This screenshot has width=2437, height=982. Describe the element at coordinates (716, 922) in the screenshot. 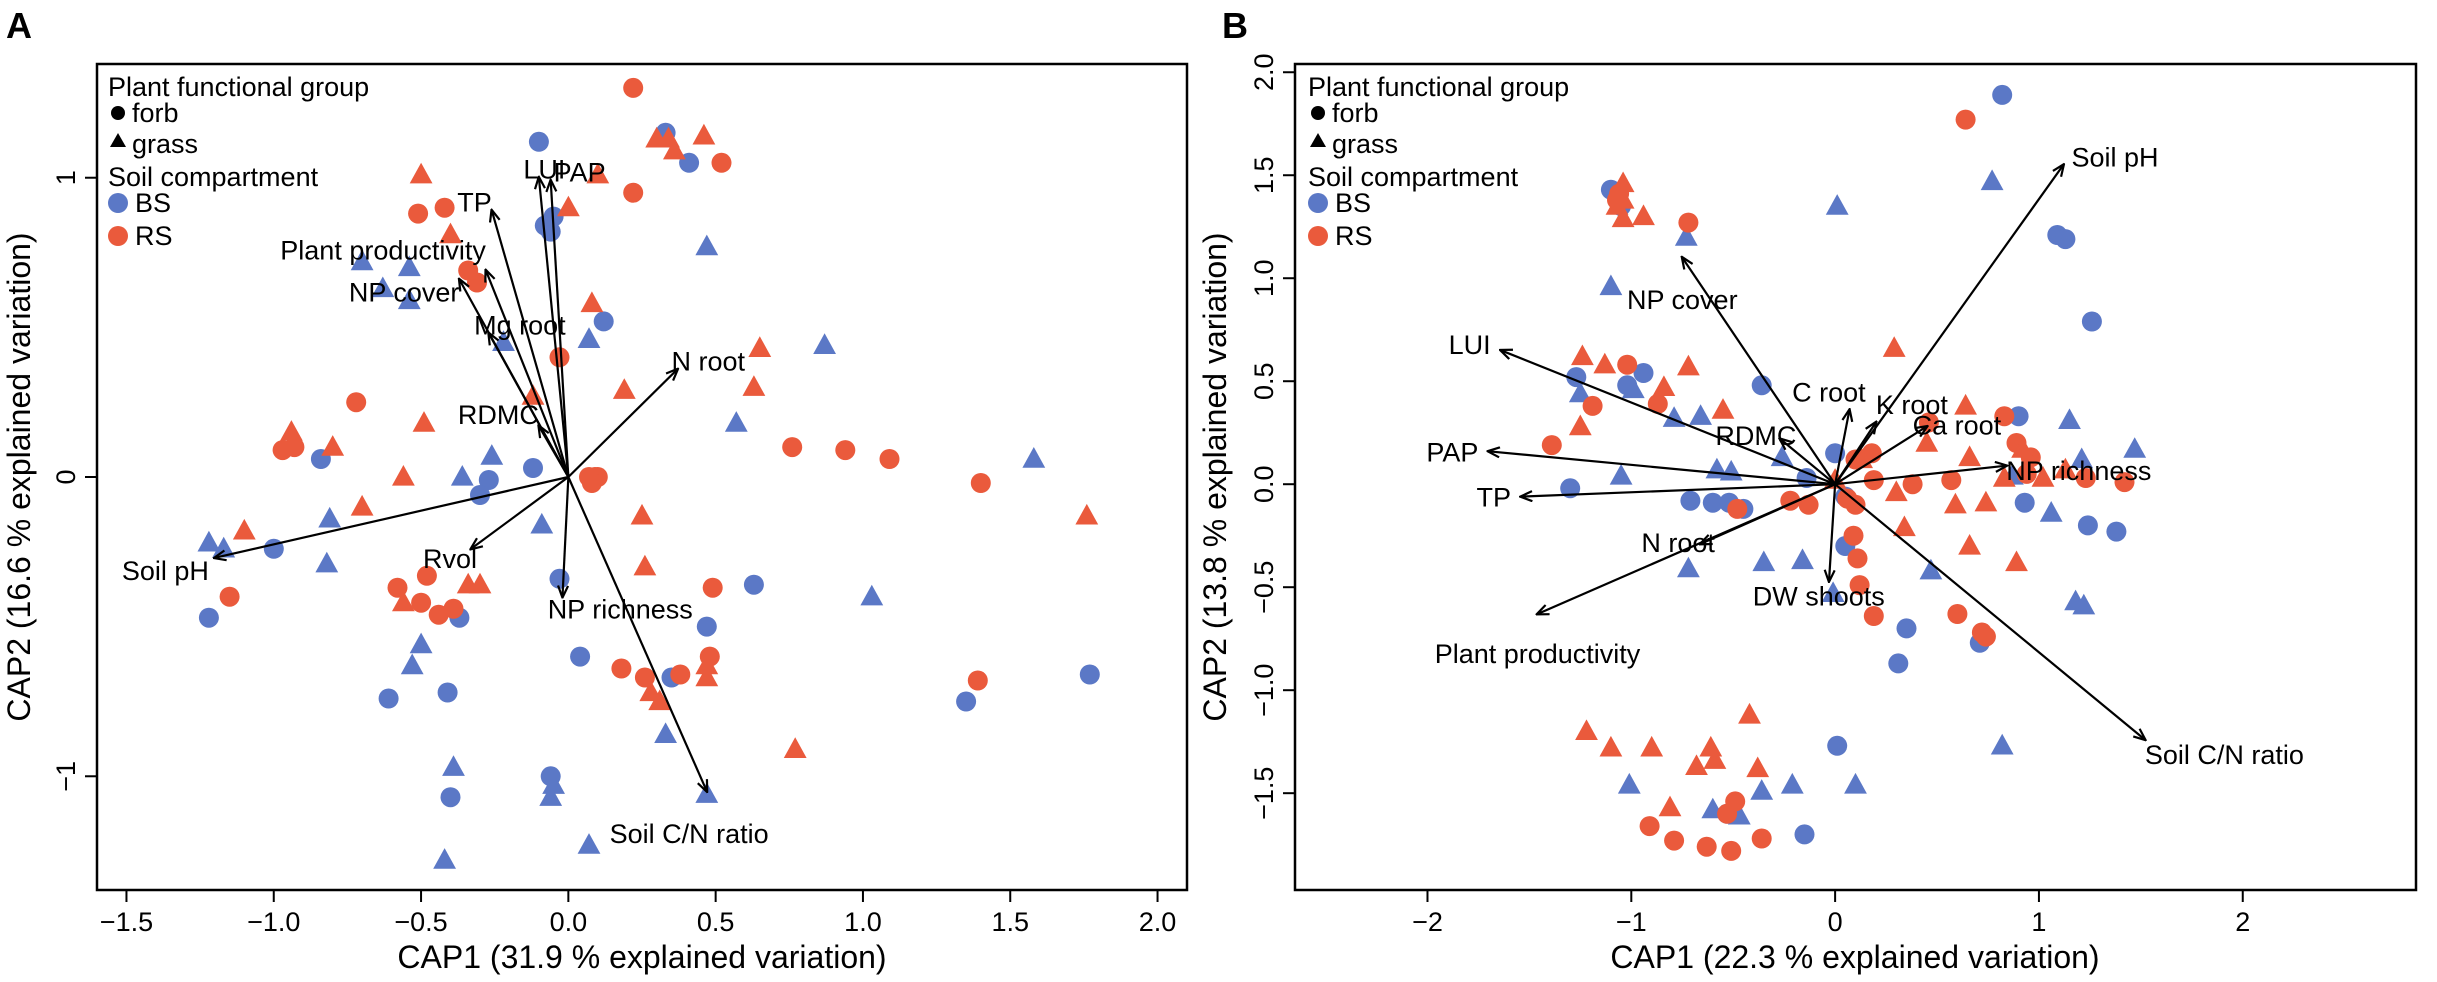

I see `x-tick-label: 0.5` at that location.